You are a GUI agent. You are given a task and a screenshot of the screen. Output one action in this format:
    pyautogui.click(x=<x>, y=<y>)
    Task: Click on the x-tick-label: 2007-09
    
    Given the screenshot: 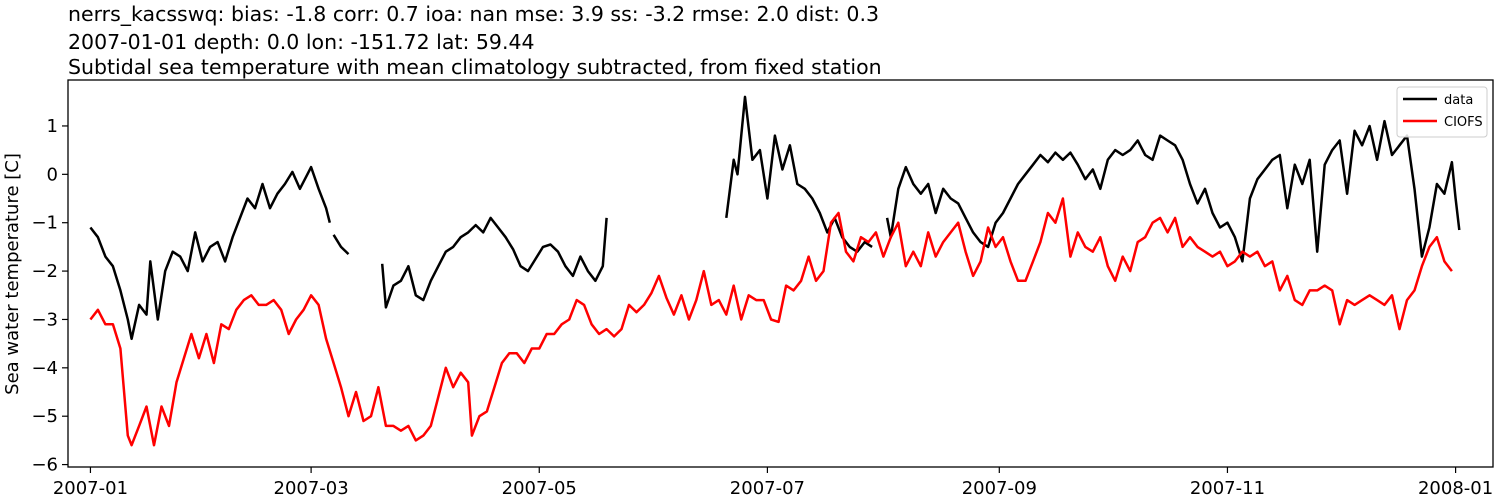 What is the action you would take?
    pyautogui.click(x=999, y=488)
    